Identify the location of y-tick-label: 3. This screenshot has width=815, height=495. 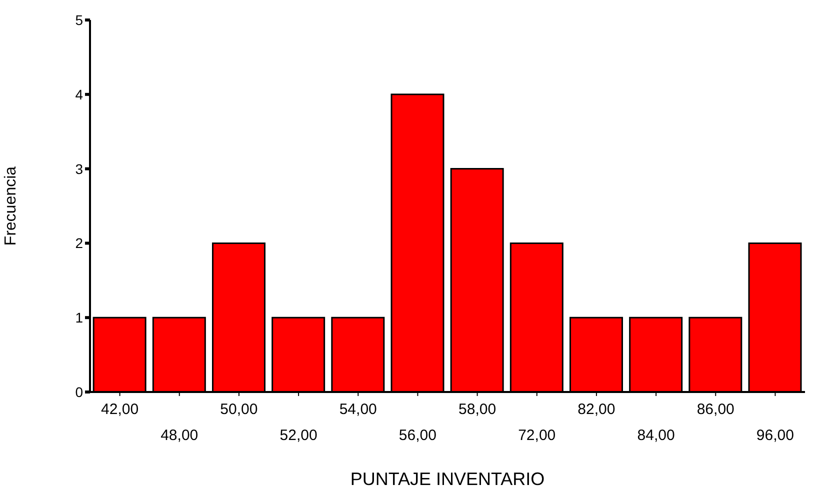
(79, 168).